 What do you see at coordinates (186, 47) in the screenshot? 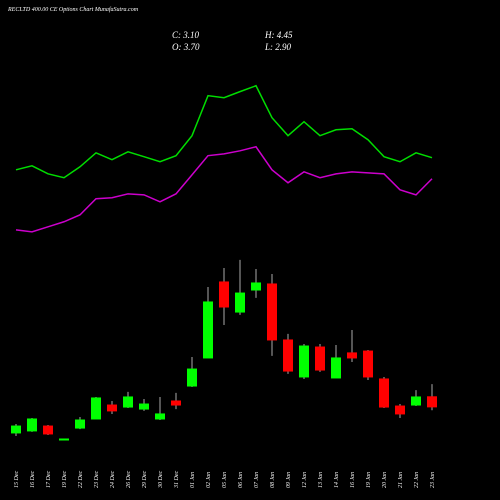
I see `open-label: O: 3.70` at bounding box center [186, 47].